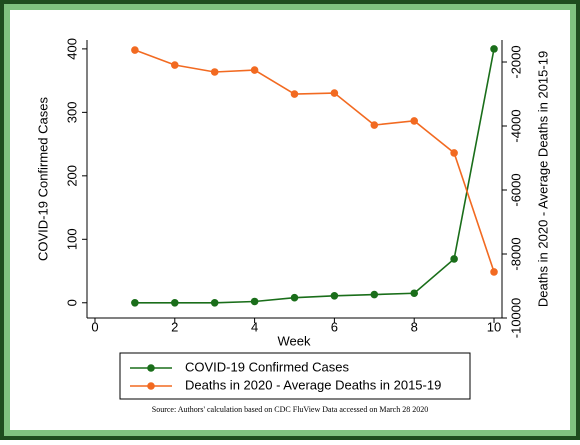 This screenshot has width=580, height=445. I want to click on y-tick-label: 200, so click(71, 176).